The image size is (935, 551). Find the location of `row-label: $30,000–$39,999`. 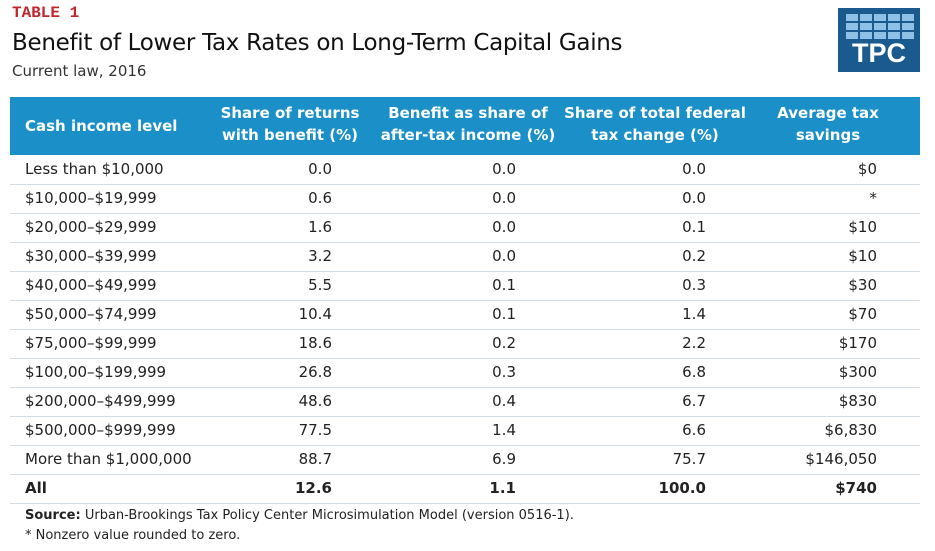

row-label: $30,000–$39,999 is located at coordinates (91, 256).